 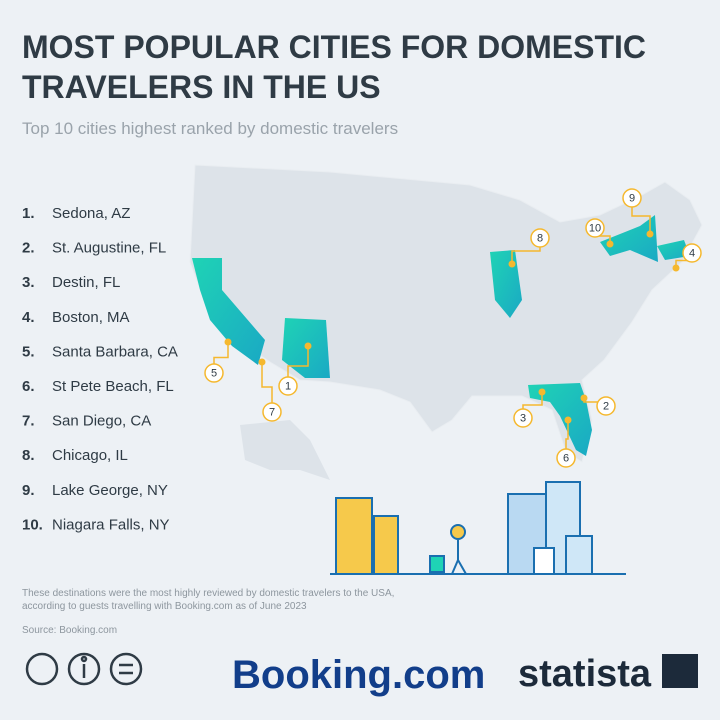 What do you see at coordinates (358, 675) in the screenshot?
I see `partner-logo: Booking.com` at bounding box center [358, 675].